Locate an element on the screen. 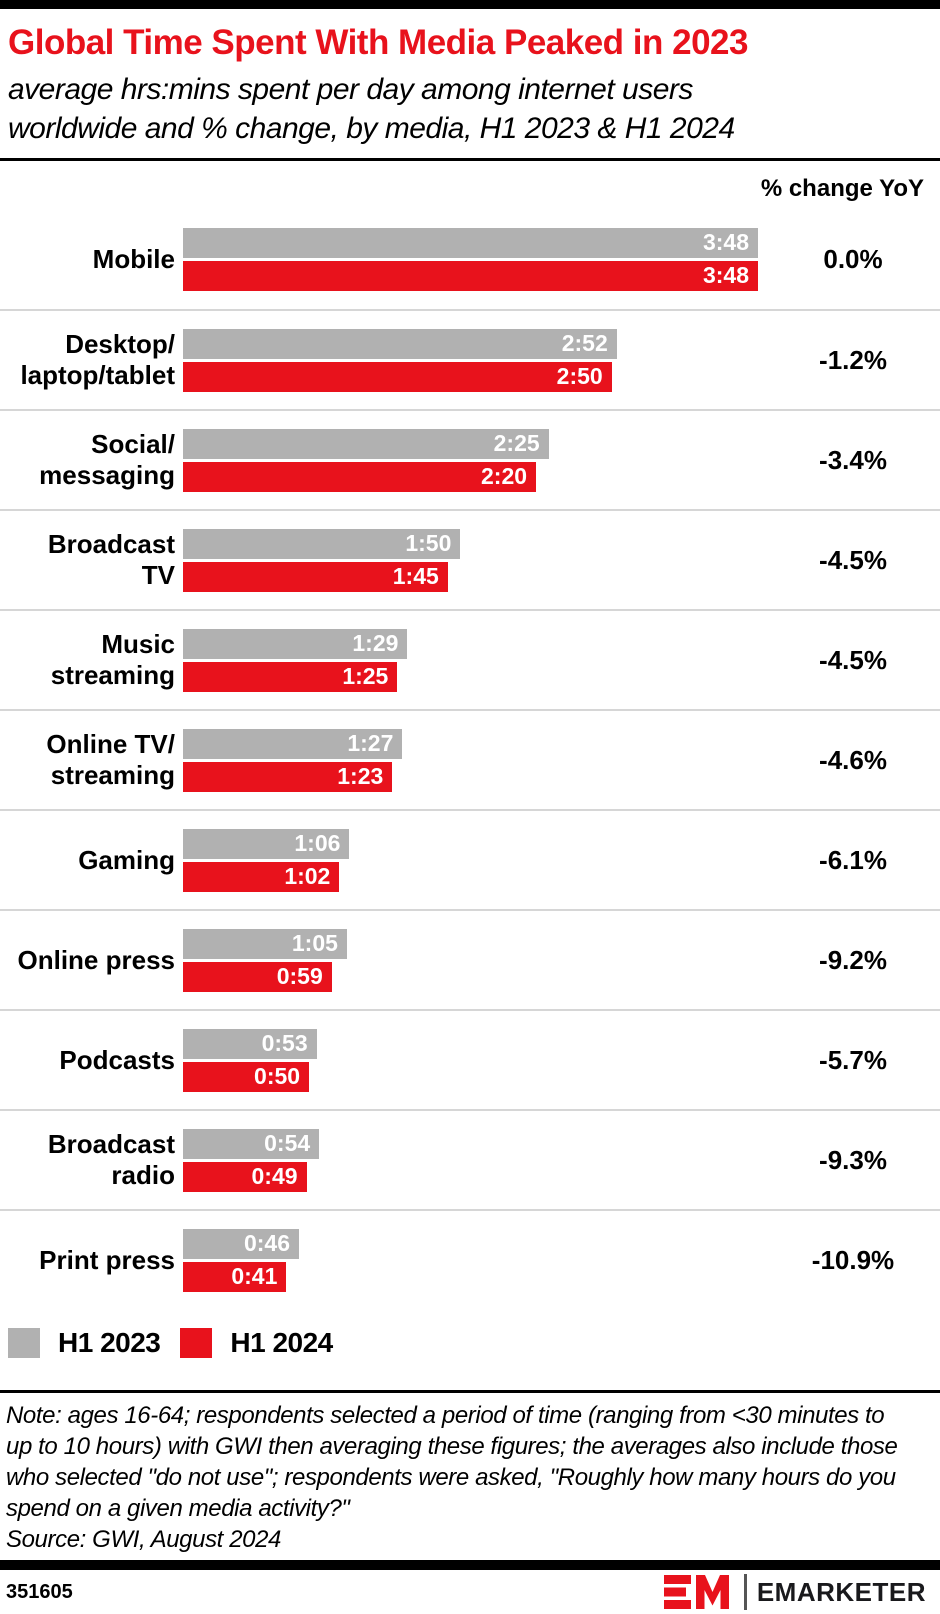 The image size is (940, 1614). bar-h1-2024: 0:59 is located at coordinates (257, 976).